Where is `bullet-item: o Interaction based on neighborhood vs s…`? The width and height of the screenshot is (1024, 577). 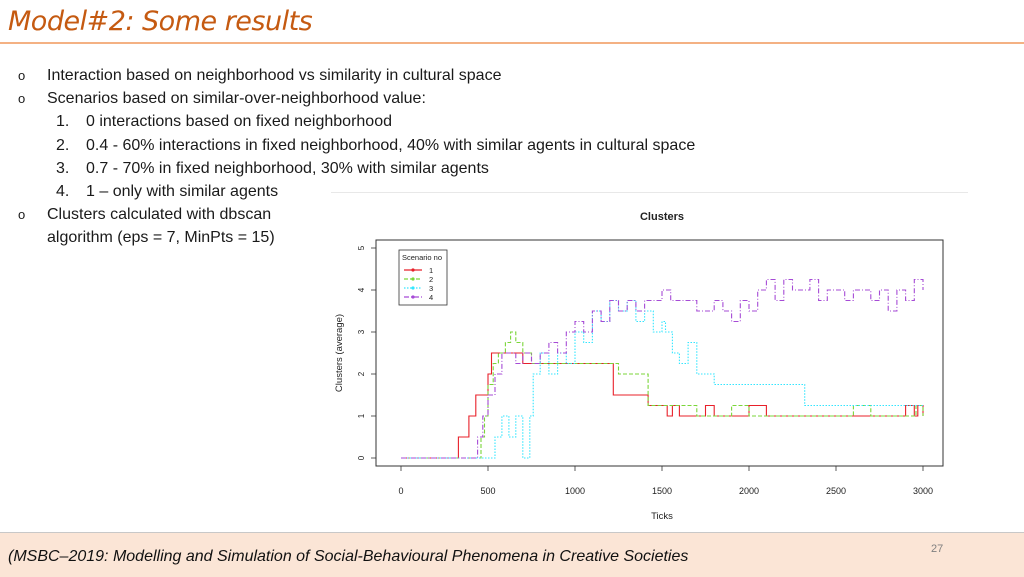
bullet-item: o Interaction based on neighborhood vs s… is located at coordinates (356, 75).